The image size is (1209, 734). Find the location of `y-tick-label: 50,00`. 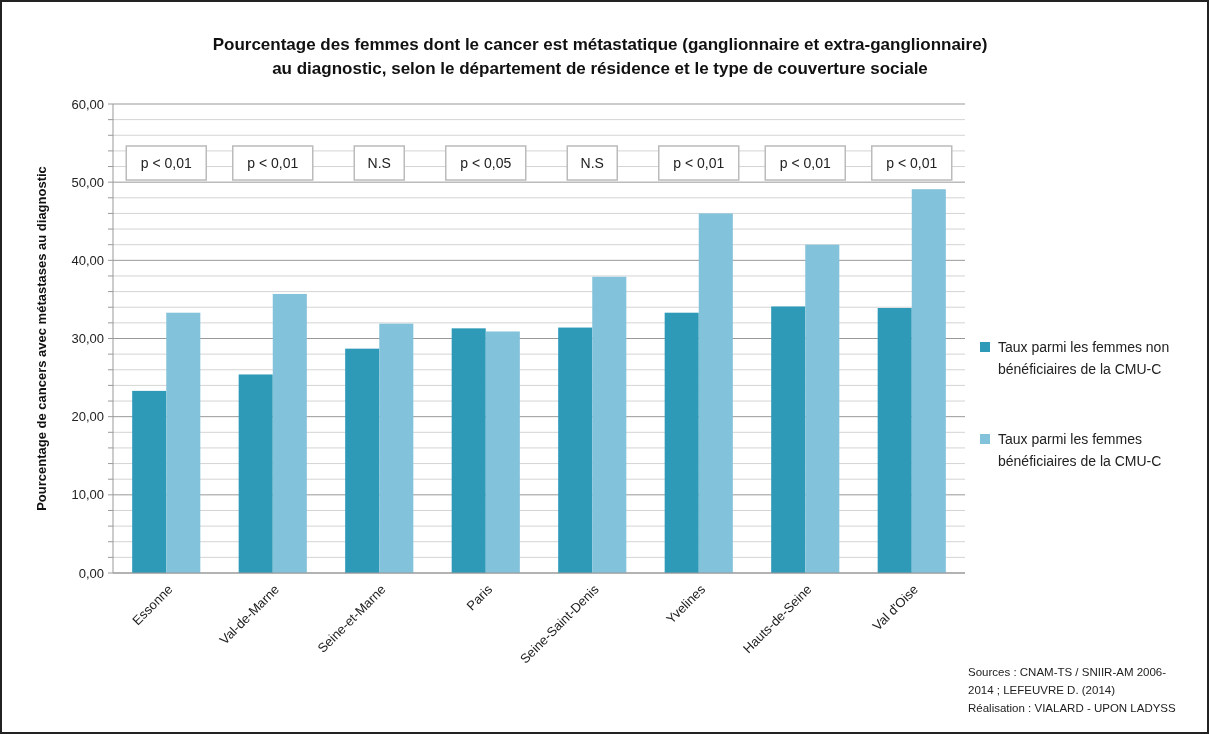

y-tick-label: 50,00 is located at coordinates (87, 182).